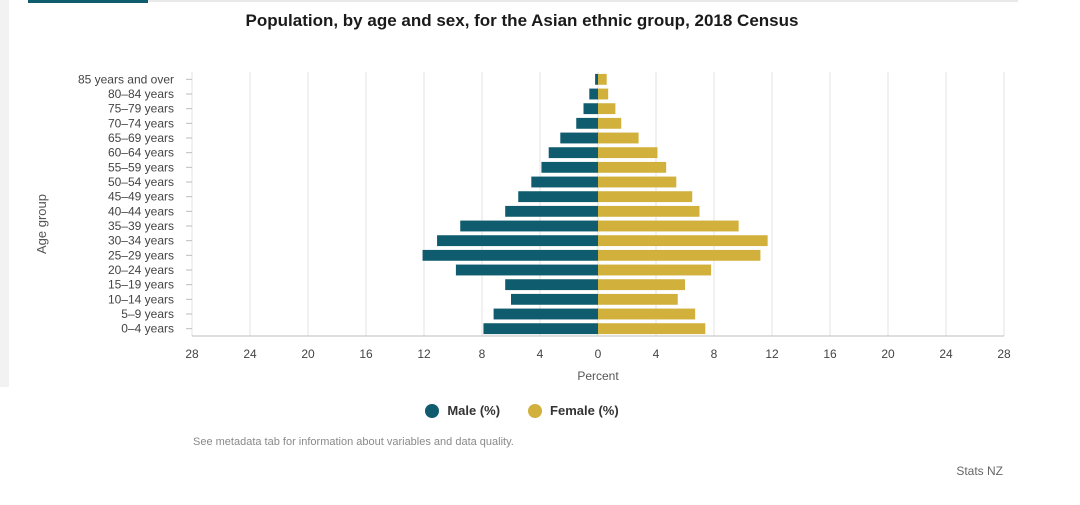 This screenshot has height=505, width=1080. Describe the element at coordinates (141, 197) in the screenshot. I see `y-tick-label: 45–49 years` at that location.